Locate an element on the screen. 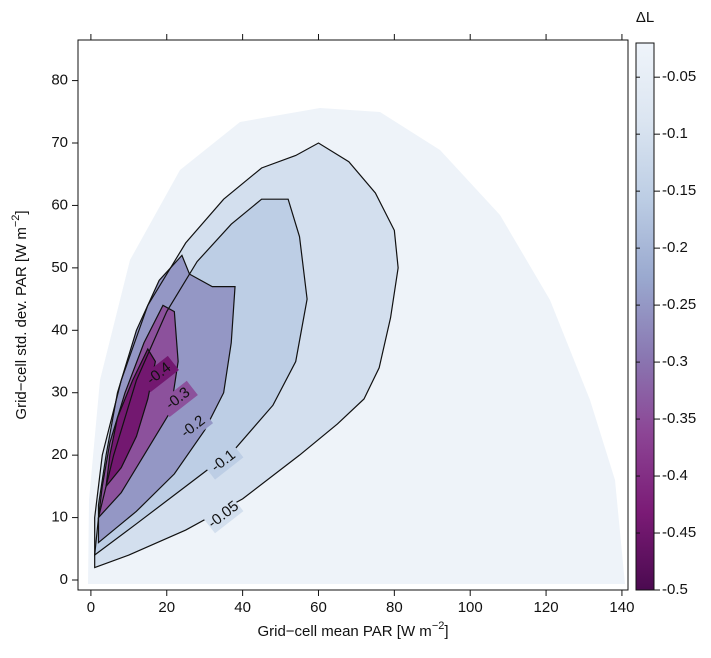 This screenshot has width=711, height=658. y-tick-label: 70 is located at coordinates (59, 142).